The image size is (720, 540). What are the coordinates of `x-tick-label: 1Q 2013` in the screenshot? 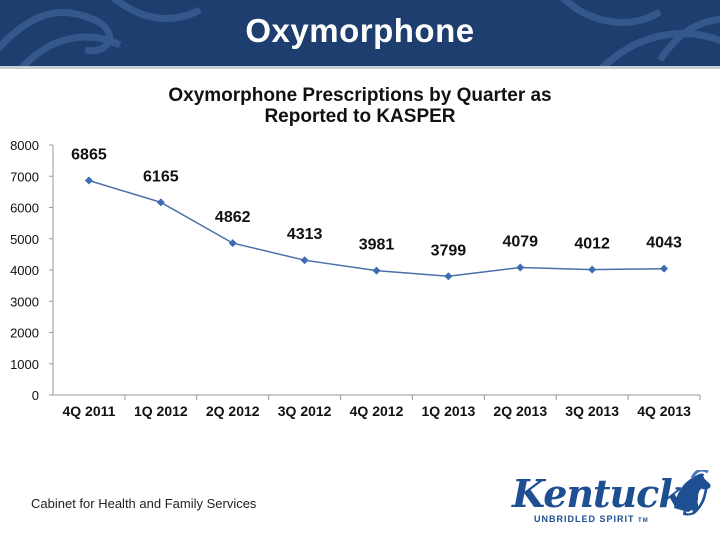 It's located at (449, 411).